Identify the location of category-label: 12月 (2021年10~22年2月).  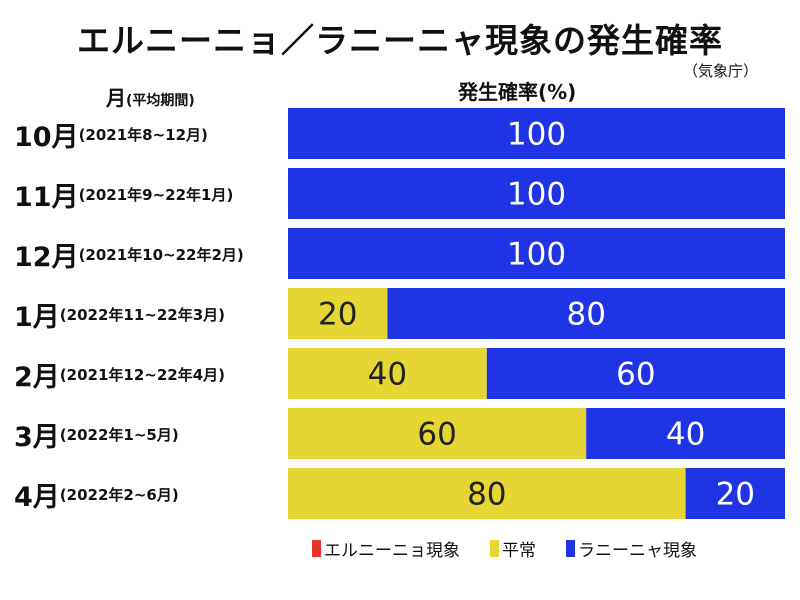
(129, 254).